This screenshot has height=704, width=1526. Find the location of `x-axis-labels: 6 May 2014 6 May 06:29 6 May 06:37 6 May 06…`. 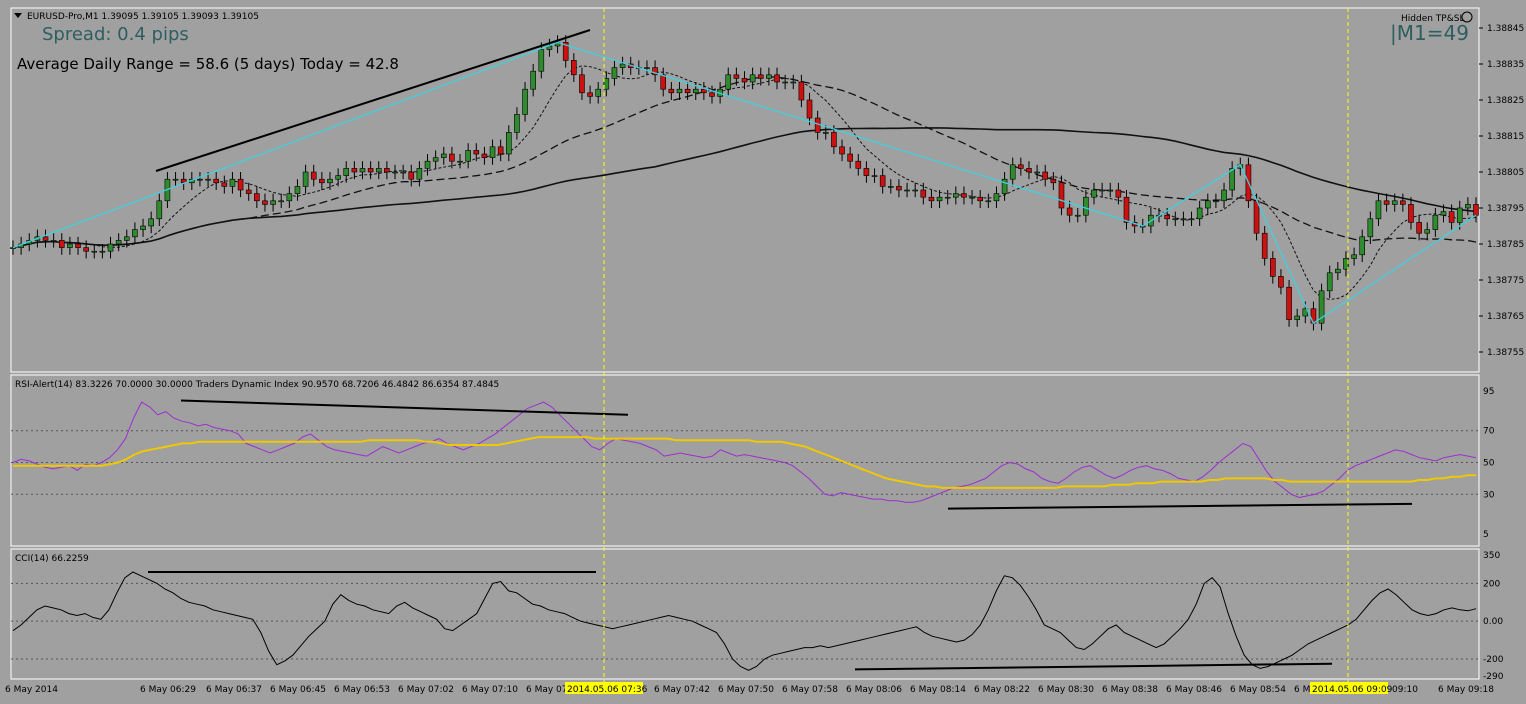

x-axis-labels: 6 May 2014 6 May 06:29 6 May 06:37 6 May 06… is located at coordinates (749, 688).